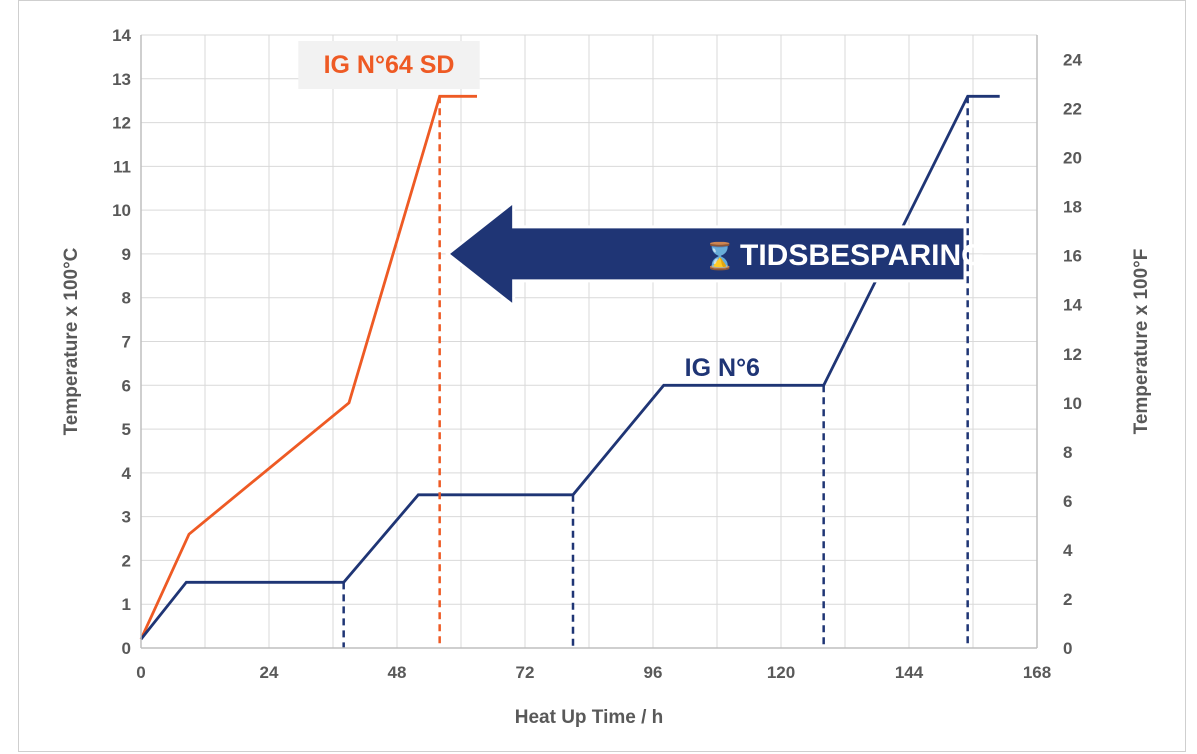  Describe the element at coordinates (1037, 672) in the screenshot. I see `x-tick-label-168: 168` at that location.